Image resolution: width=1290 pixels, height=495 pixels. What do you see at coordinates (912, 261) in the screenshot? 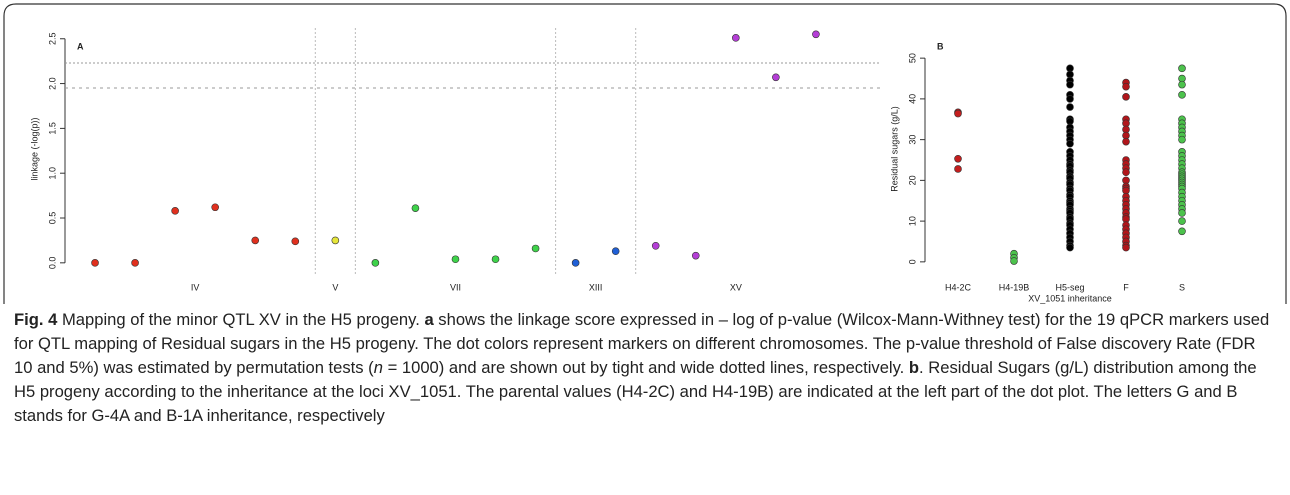
I see `y-tick-label: 0` at bounding box center [912, 261].